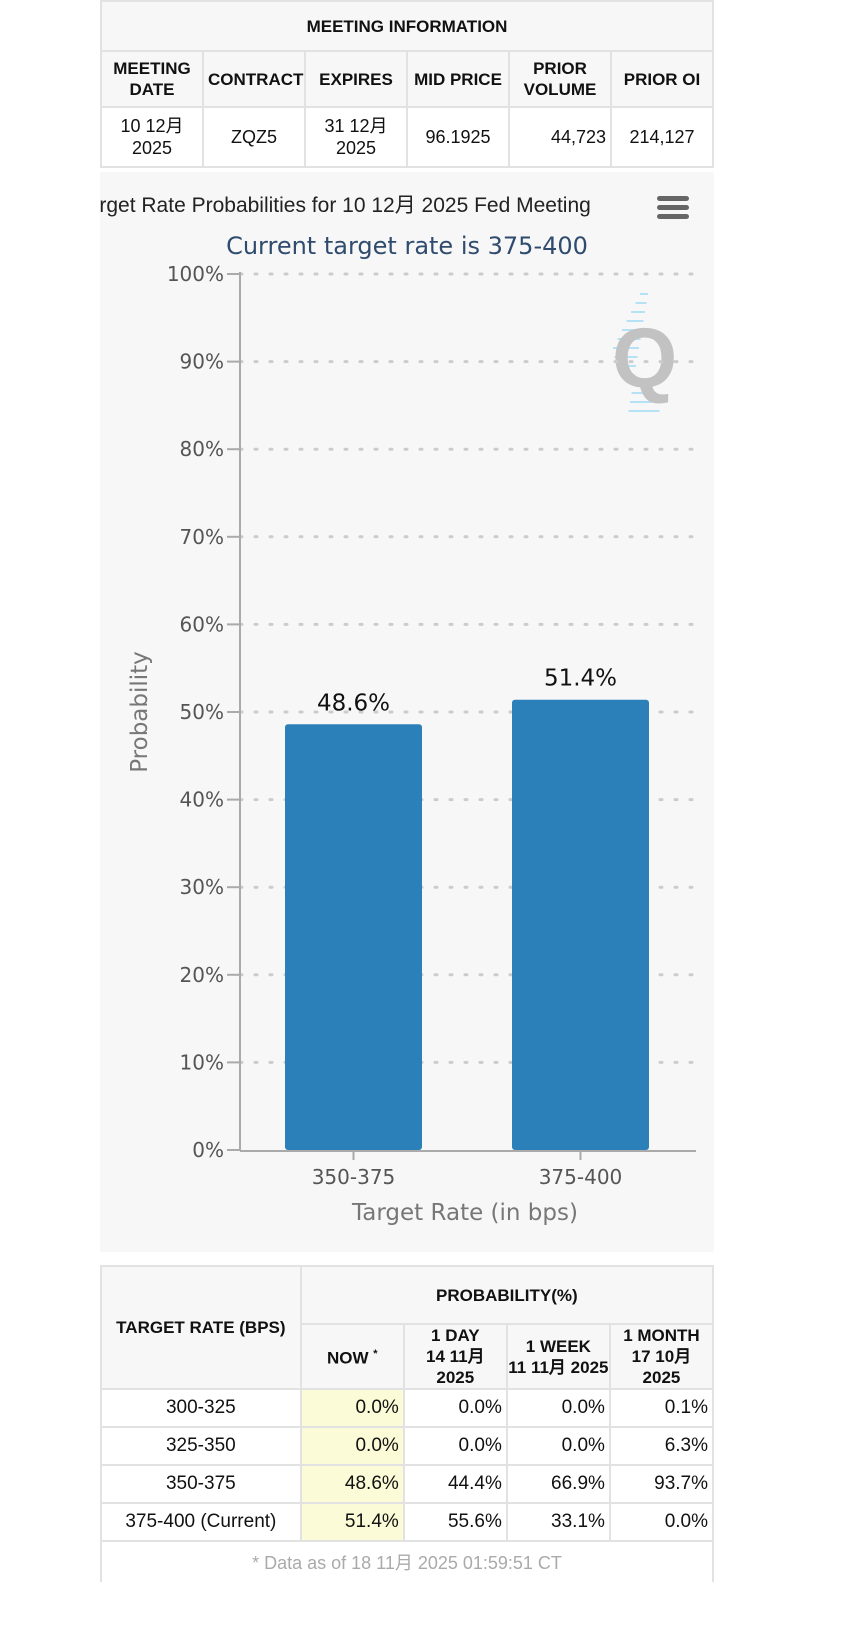  I want to click on col-meeting-date: MEETING DATE, so click(152, 79).